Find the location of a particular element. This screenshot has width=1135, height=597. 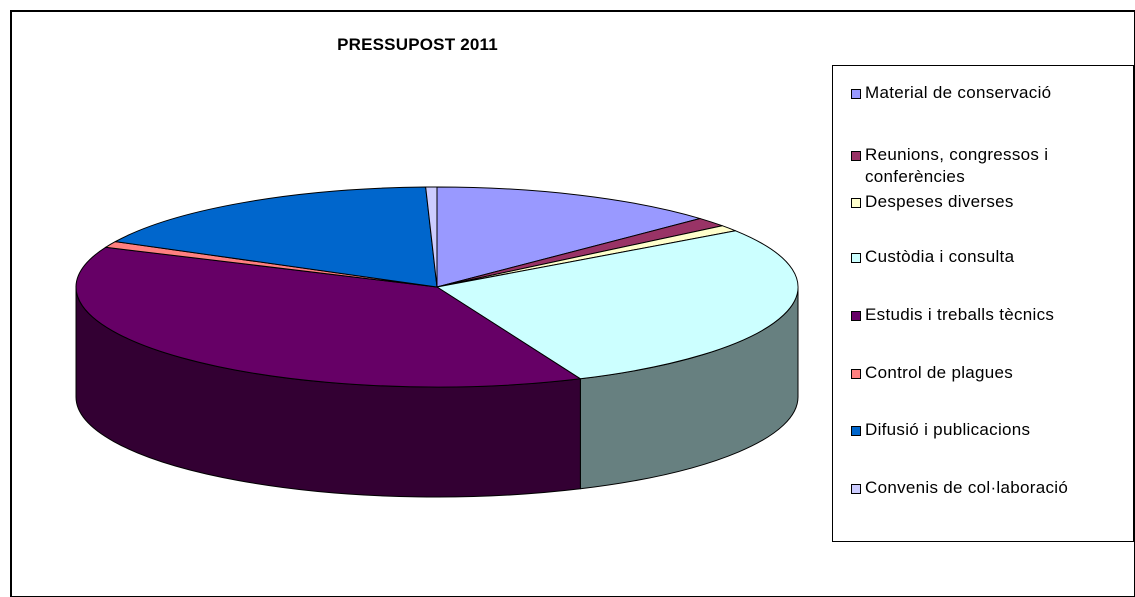

chart-title: PRESSUPOST 2011 is located at coordinates (417, 44).